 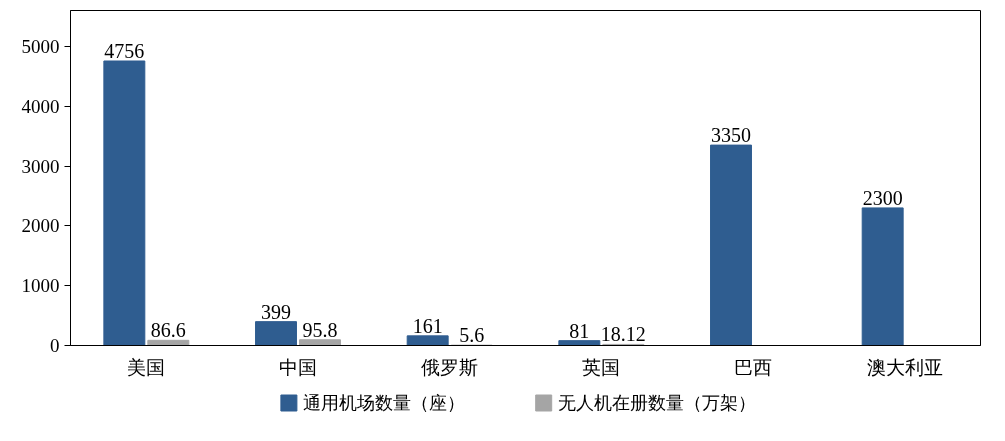 I want to click on y-tick-label: 4000, so click(x=40, y=106).